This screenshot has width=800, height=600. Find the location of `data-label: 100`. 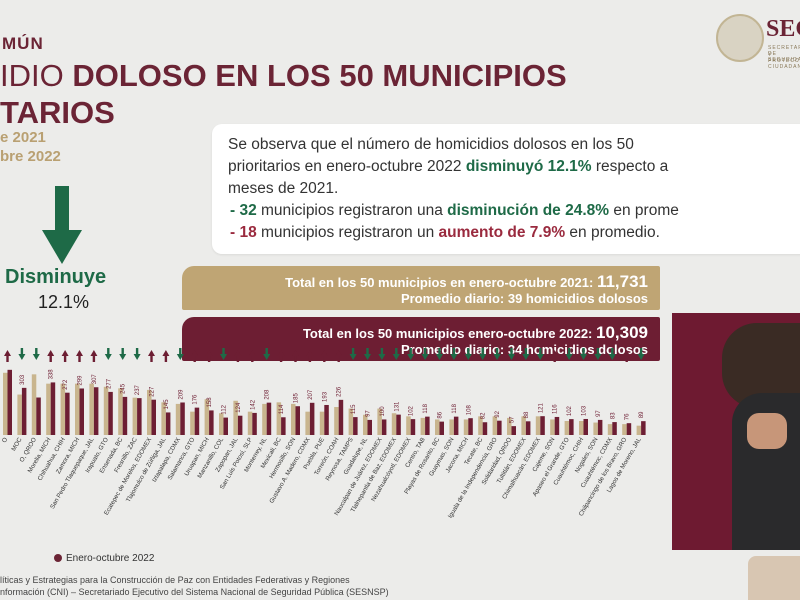

data-label: 100 is located at coordinates (383, 411).